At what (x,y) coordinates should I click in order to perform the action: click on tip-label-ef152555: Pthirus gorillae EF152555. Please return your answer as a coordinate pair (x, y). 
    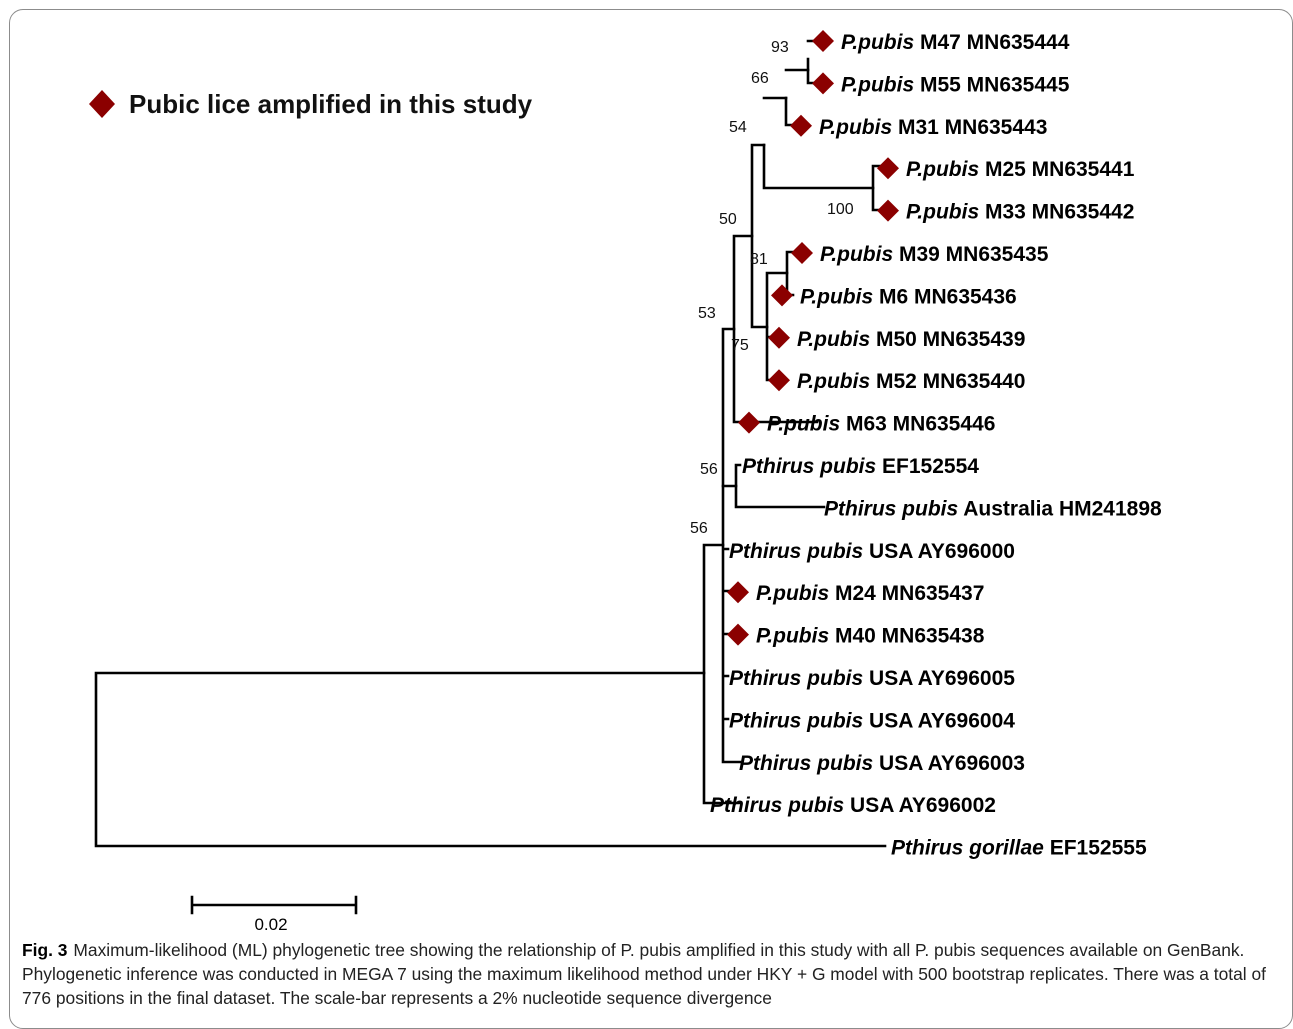
    Looking at the image, I should click on (1019, 848).